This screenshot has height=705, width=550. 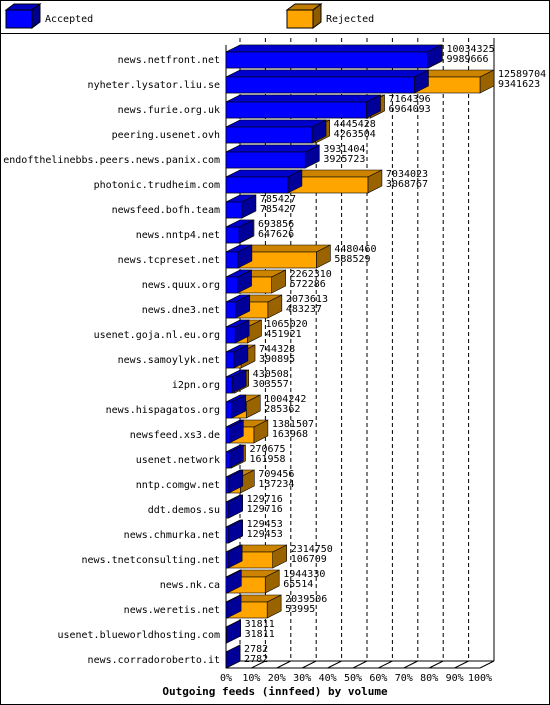 What do you see at coordinates (178, 485) in the screenshot?
I see `y-tick-label: nntp.comgw.net` at bounding box center [178, 485].